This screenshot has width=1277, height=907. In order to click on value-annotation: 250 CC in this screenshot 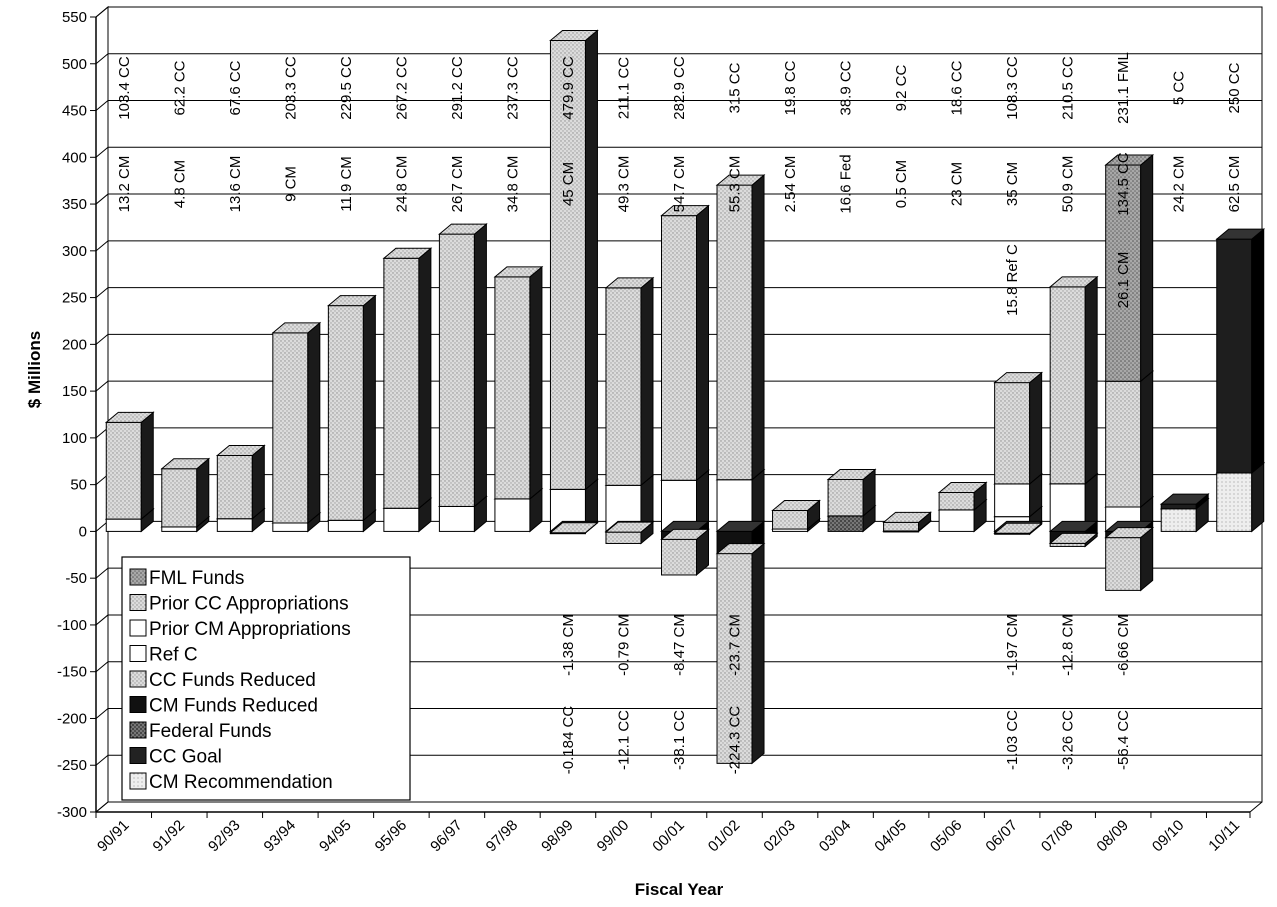, I will do `click(1234, 87)`.